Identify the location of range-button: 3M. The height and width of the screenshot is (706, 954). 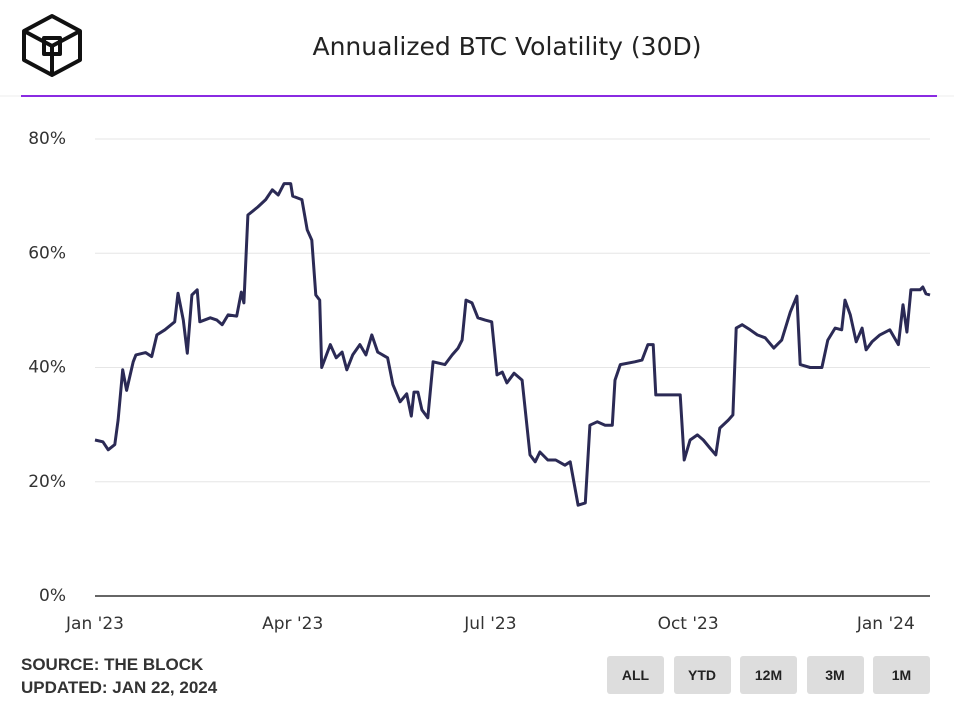
(835, 675).